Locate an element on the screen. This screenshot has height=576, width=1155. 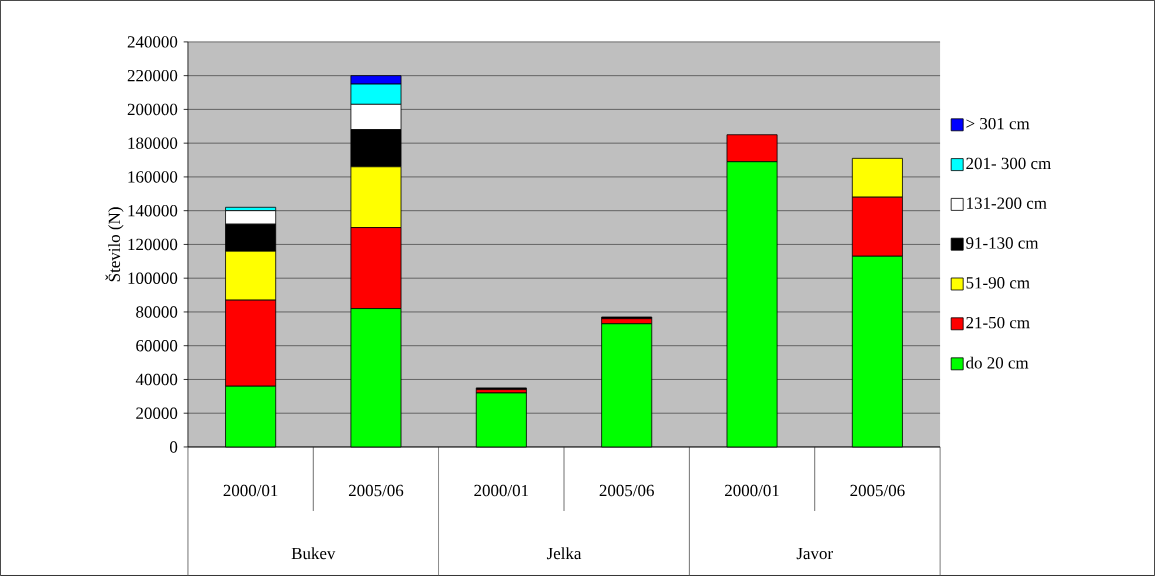
text: Javor is located at coordinates (814, 553).